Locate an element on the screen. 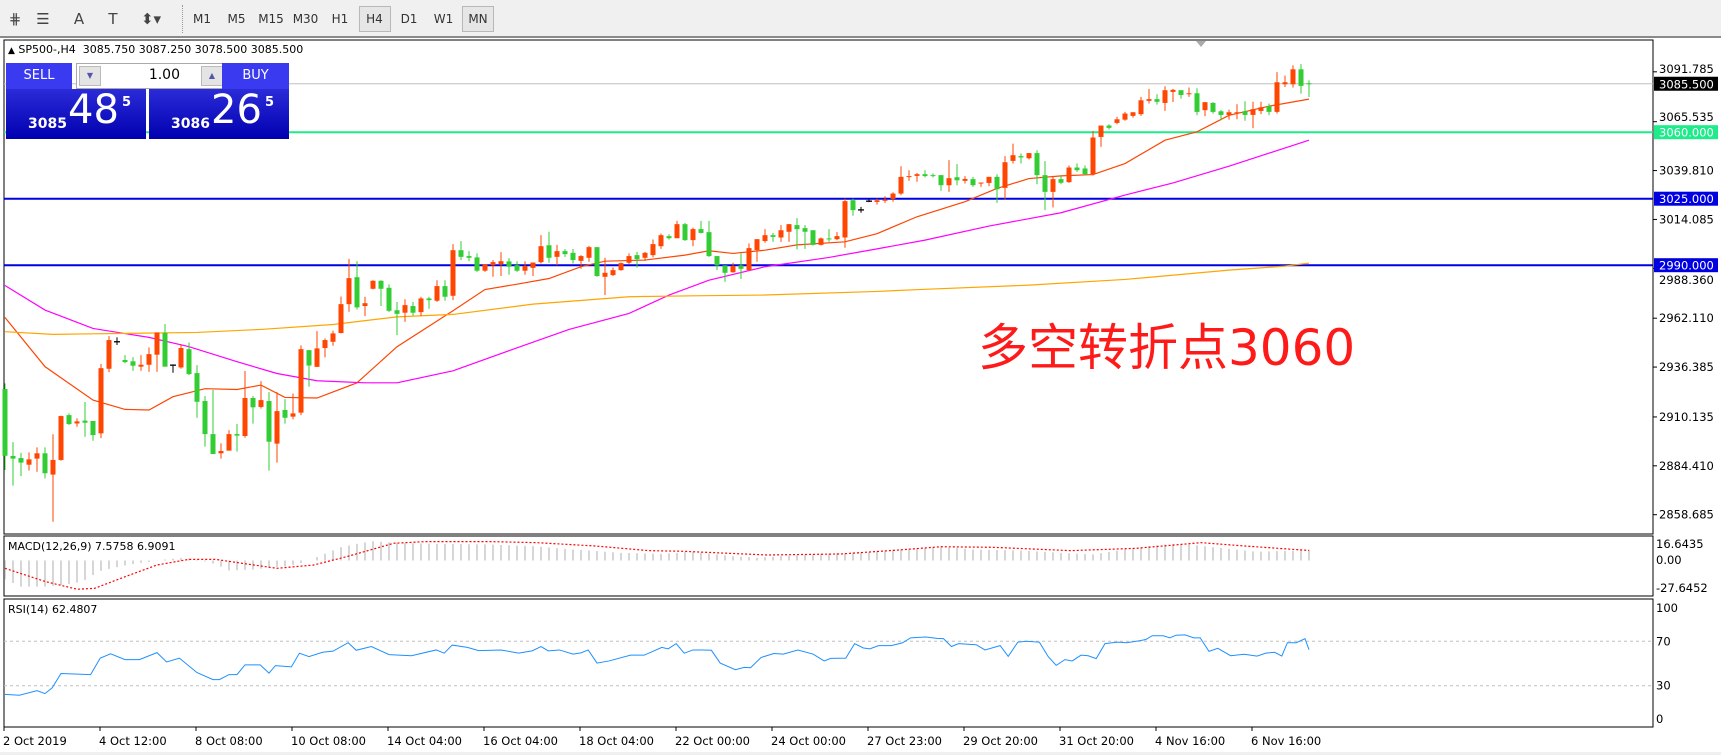  lot-size-input: 1.00 is located at coordinates (164, 75).